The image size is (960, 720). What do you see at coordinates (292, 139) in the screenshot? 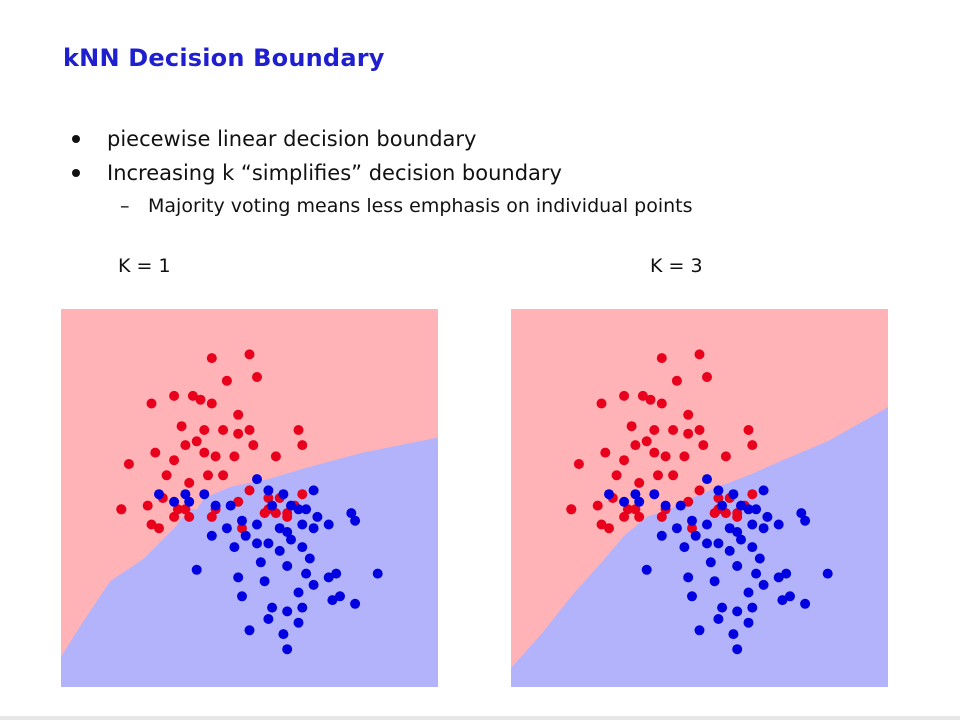
I see `bullet-text: piecewise linear decision boundary` at bounding box center [292, 139].